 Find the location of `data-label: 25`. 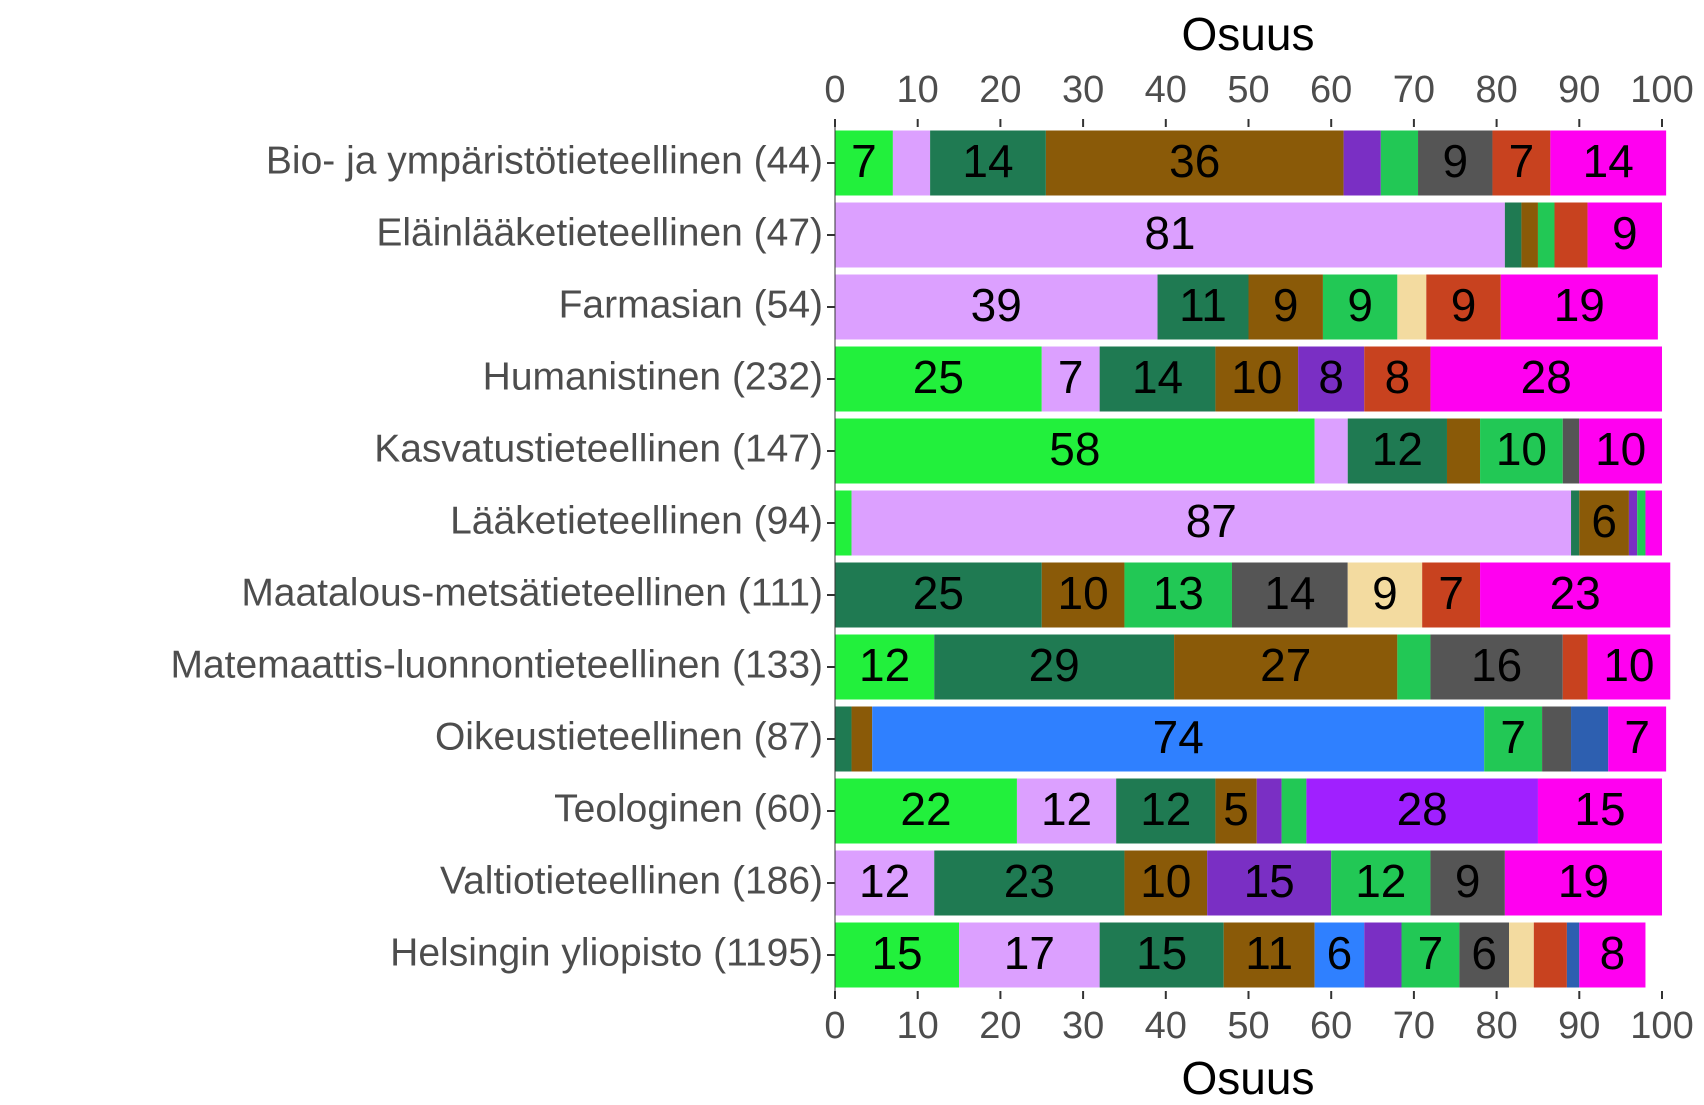

data-label: 25 is located at coordinates (938, 593).